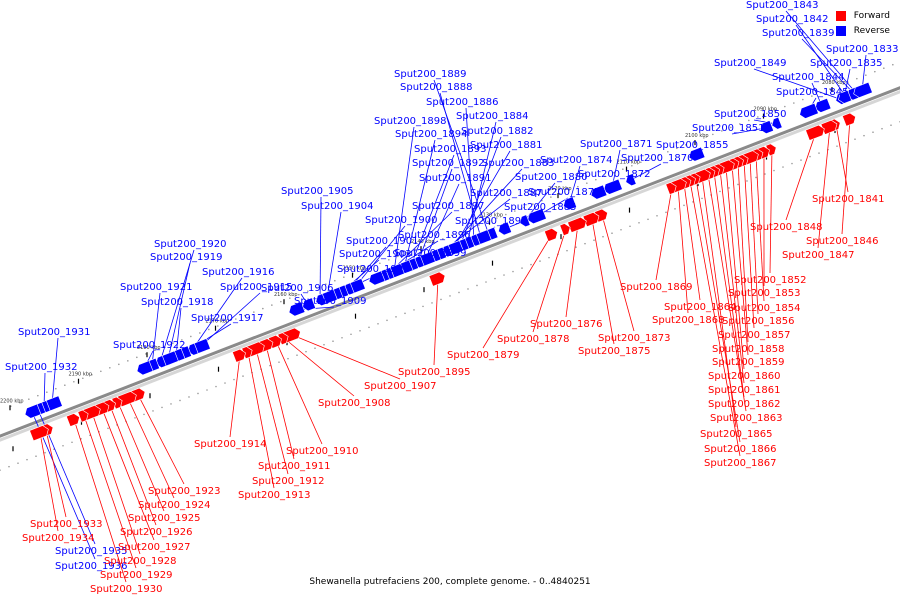 This screenshot has width=900, height=600. I want to click on scale-tick-label: 2150 kbp, so click(355, 269).